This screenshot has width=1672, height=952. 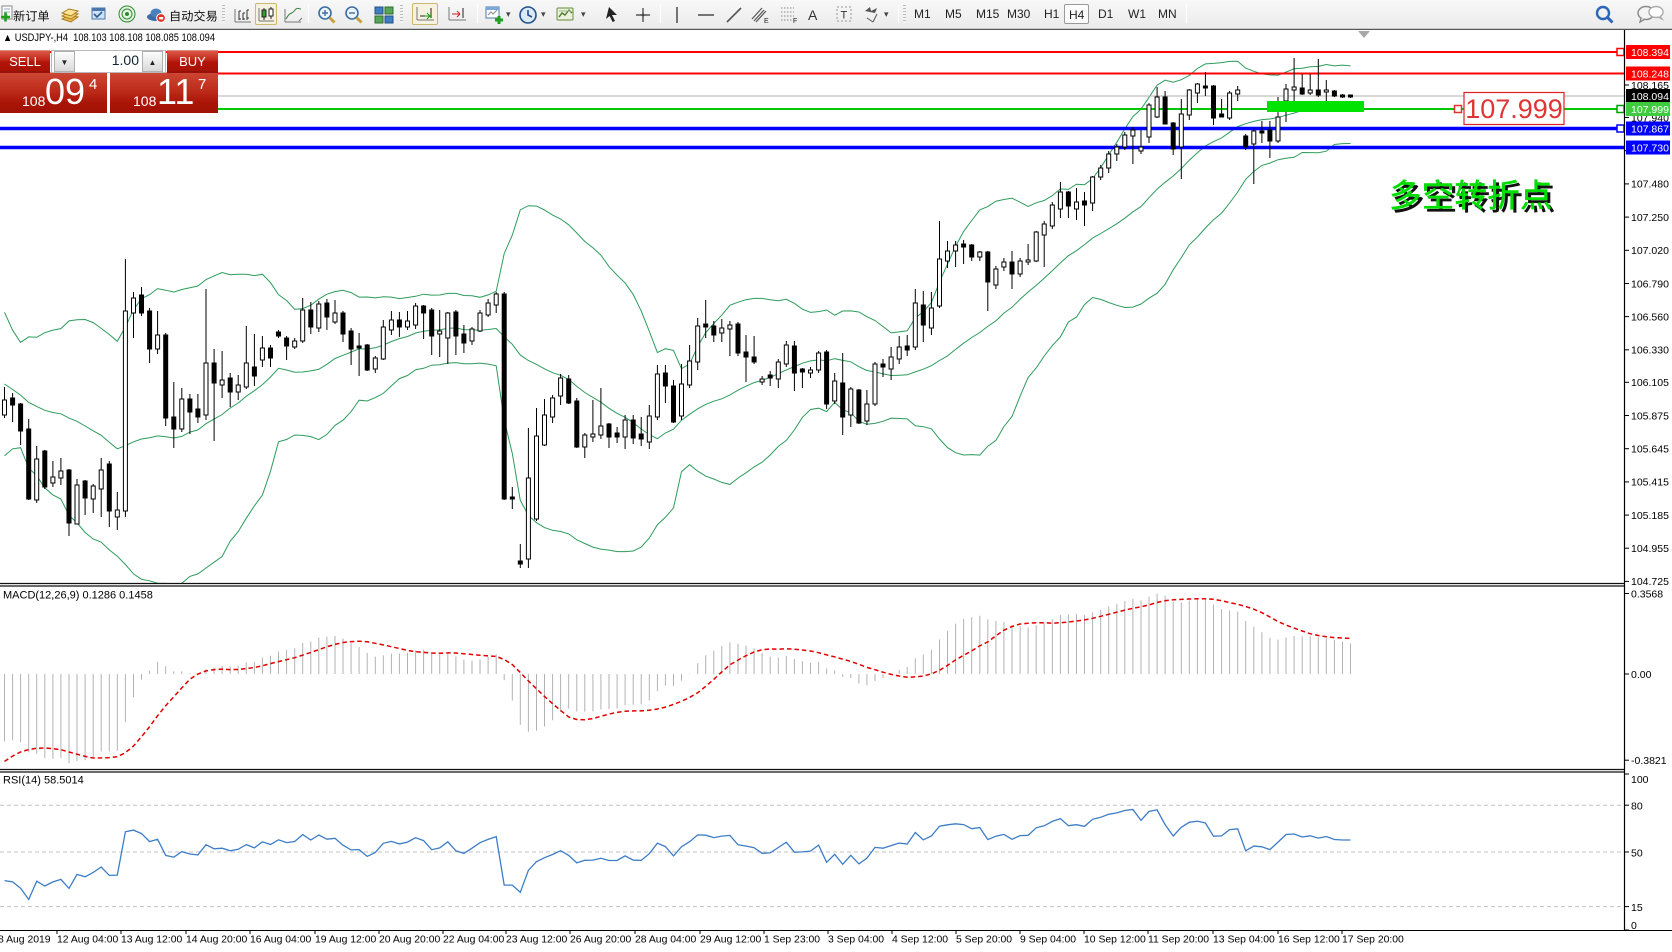 What do you see at coordinates (1650, 317) in the screenshot?
I see `svg-text: 106.560` at bounding box center [1650, 317].